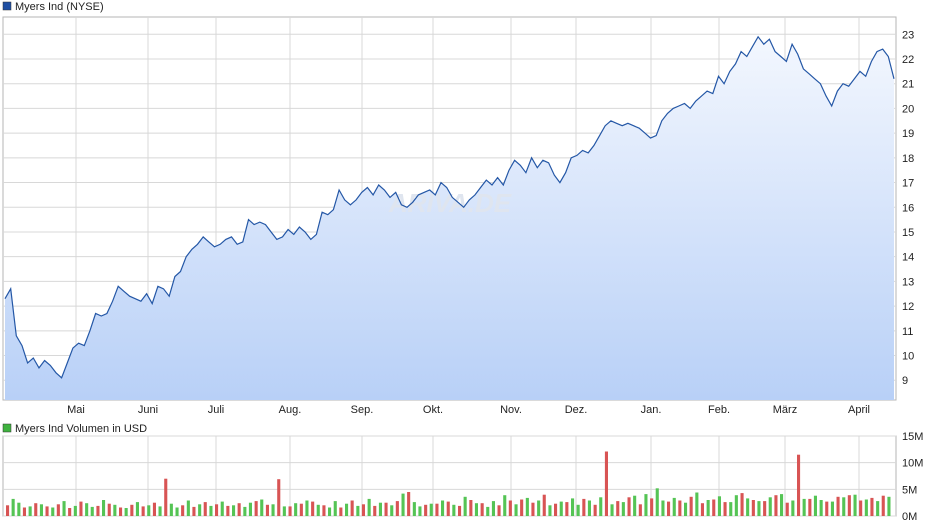 The image size is (940, 526). What do you see at coordinates (908, 109) in the screenshot?
I see `price-y-tick-label: 20` at bounding box center [908, 109].